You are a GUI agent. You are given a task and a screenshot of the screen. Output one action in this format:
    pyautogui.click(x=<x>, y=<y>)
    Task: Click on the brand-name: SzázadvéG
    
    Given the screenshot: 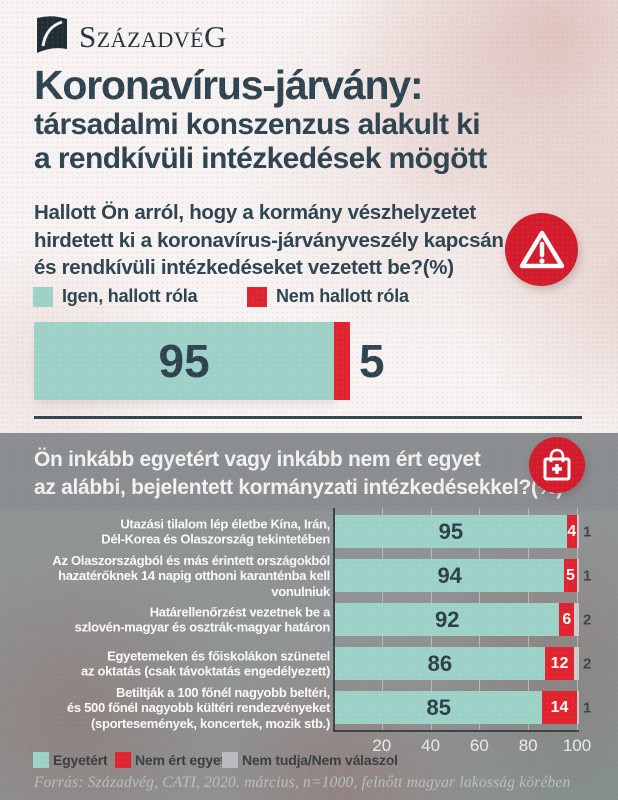 What is the action you would take?
    pyautogui.click(x=153, y=36)
    